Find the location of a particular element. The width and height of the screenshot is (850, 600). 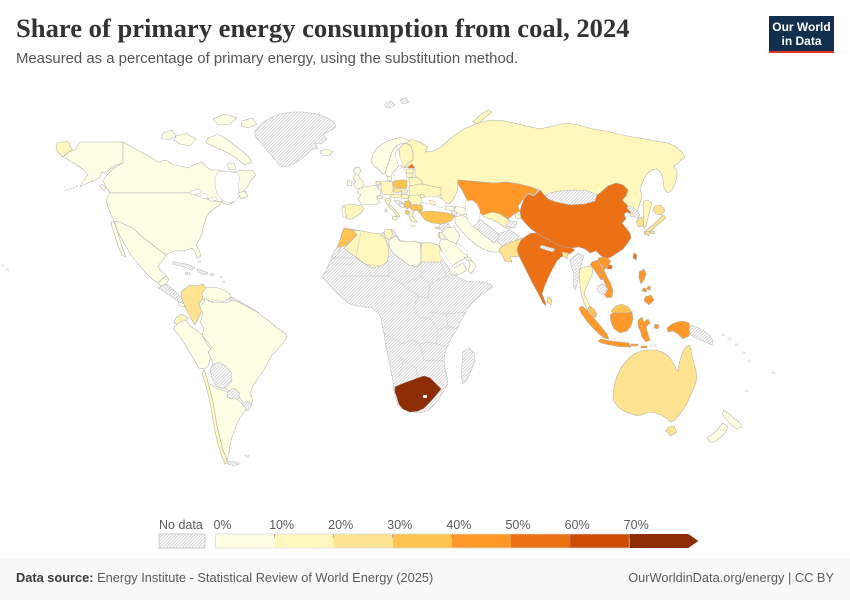

svg-text: 70% is located at coordinates (636, 525).